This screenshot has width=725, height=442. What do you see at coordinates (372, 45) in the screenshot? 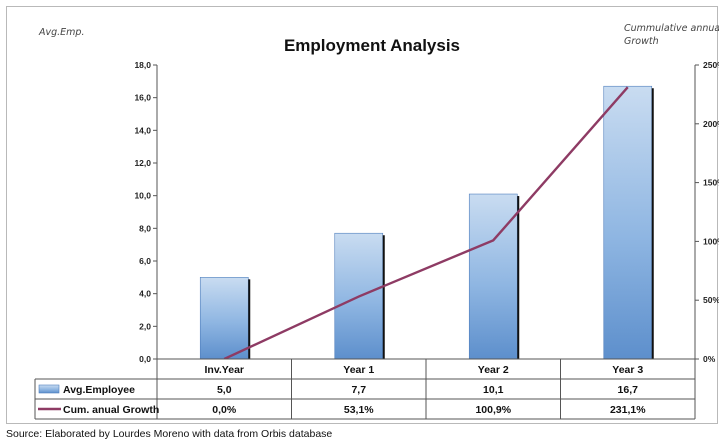
I see `chart-title: Employment Analysis` at bounding box center [372, 45].